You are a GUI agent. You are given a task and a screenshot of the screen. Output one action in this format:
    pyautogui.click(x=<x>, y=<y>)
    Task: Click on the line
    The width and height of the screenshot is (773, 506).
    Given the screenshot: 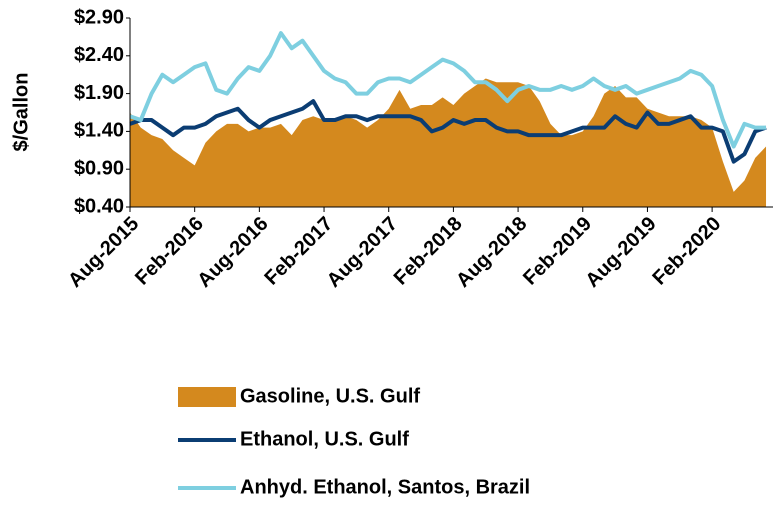 What is the action you would take?
    pyautogui.click(x=448, y=131)
    